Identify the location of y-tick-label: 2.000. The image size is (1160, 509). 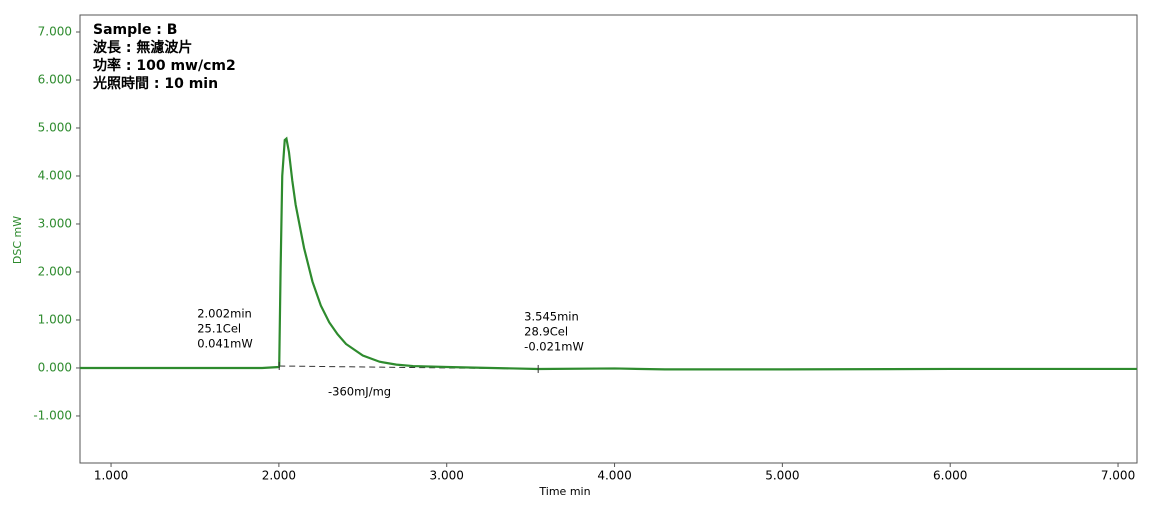
(55, 271).